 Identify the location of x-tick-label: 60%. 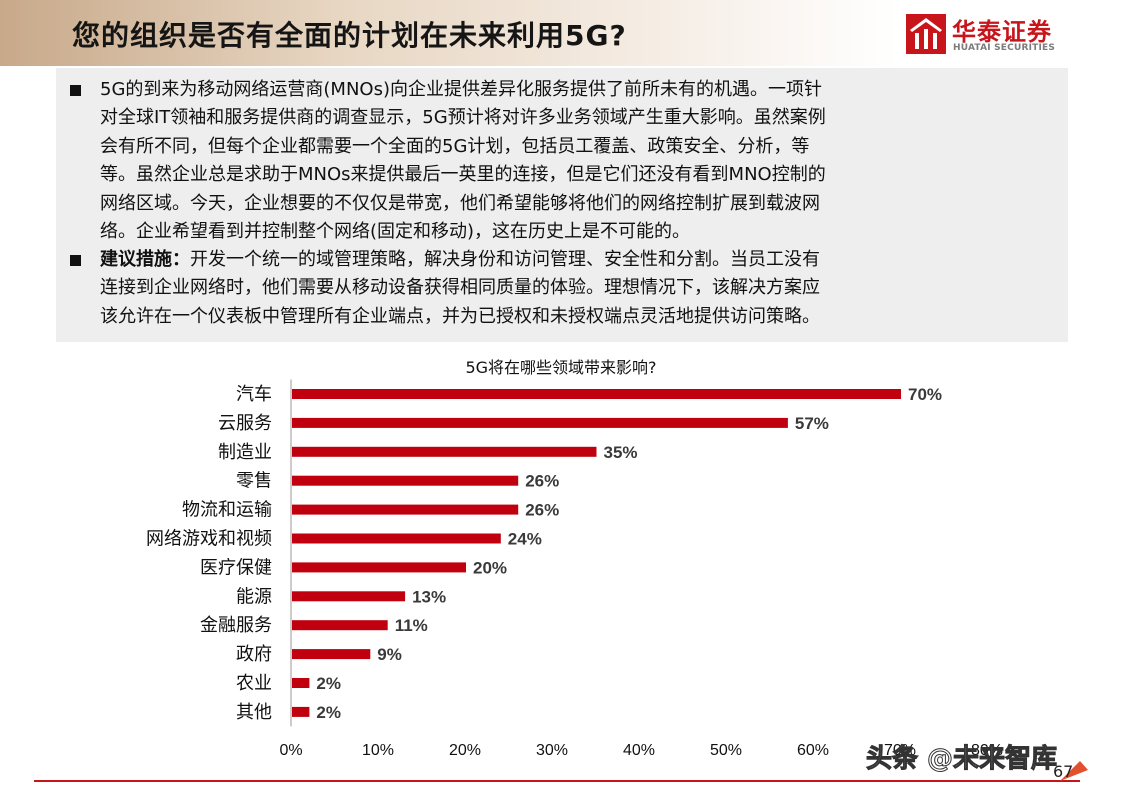
(813, 750).